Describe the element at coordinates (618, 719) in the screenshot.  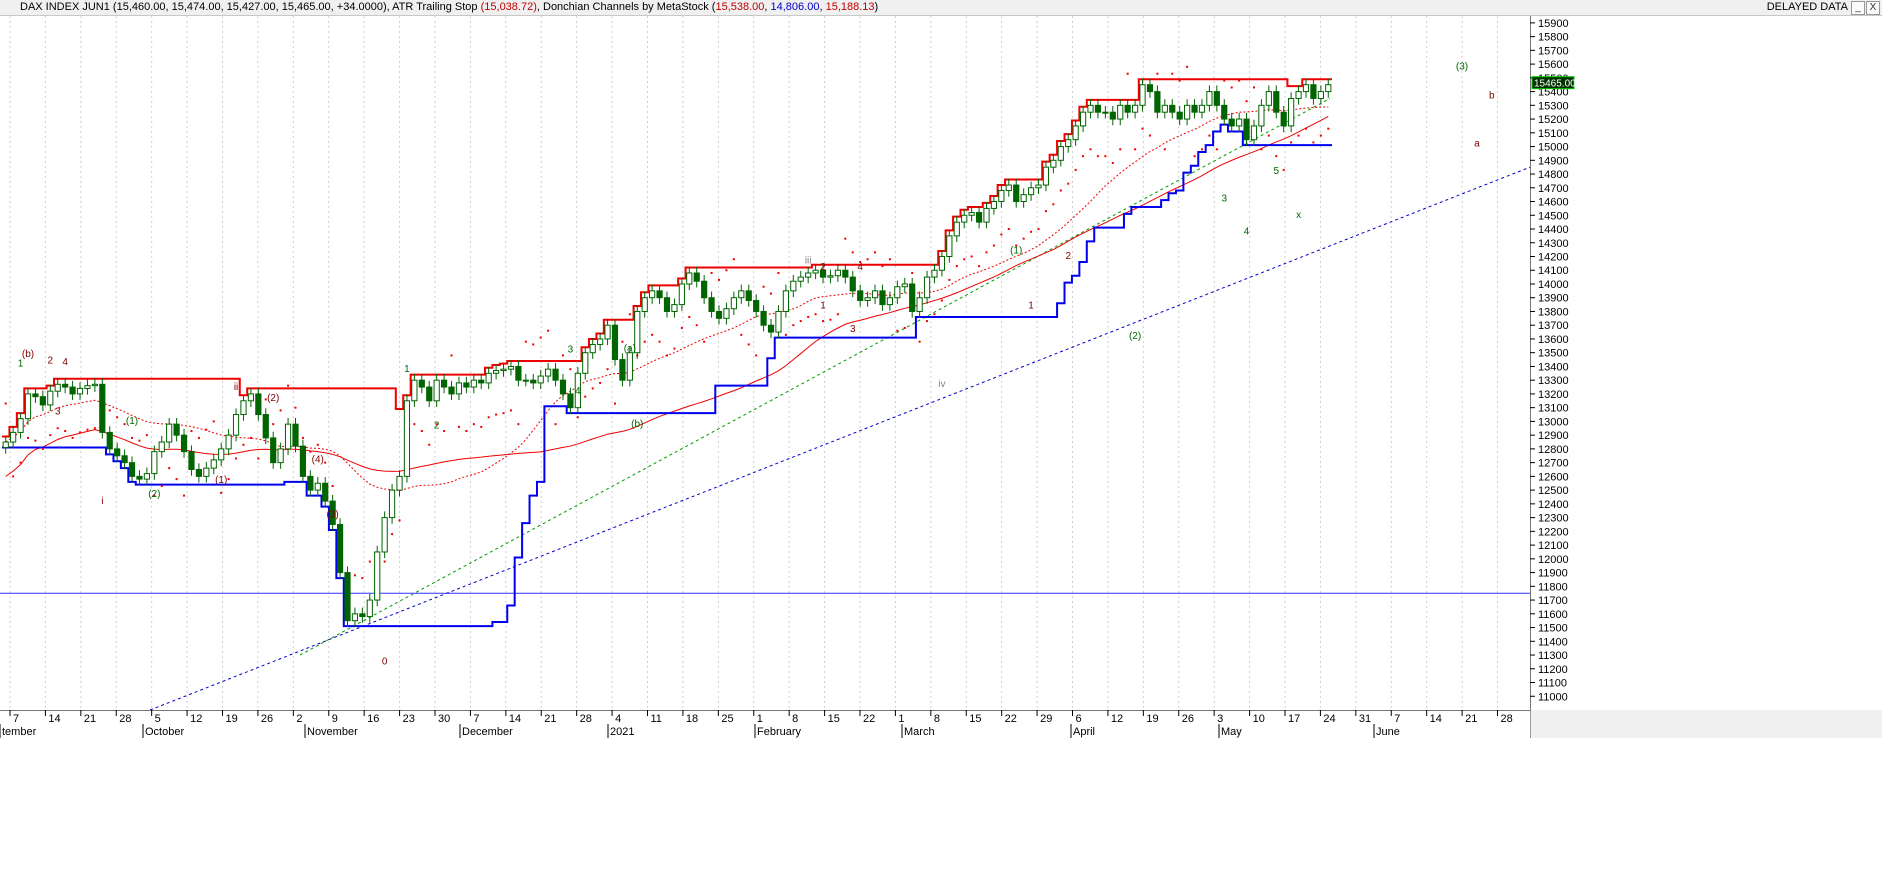
I see `date-tick-label: 4` at that location.